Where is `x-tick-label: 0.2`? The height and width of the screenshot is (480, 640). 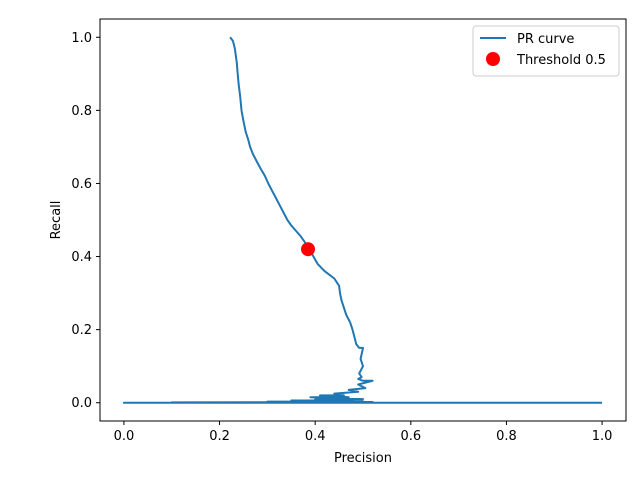
x-tick-label: 0.2 is located at coordinates (219, 436).